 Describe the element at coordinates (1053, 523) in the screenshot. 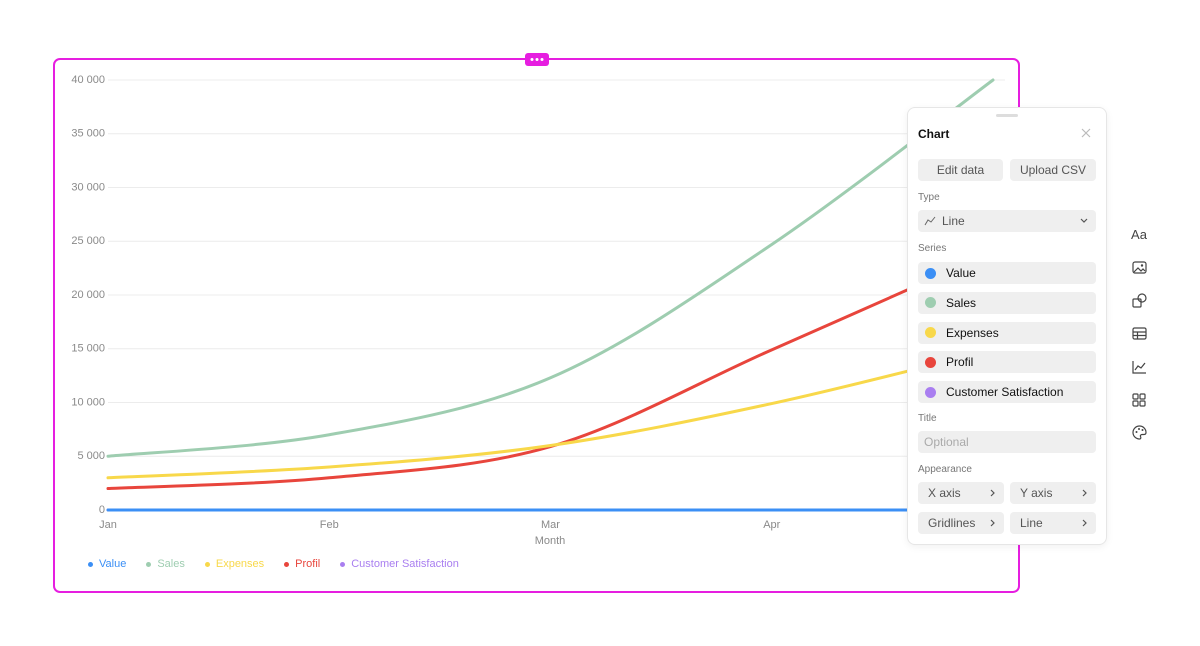

I see `appearance-button: Line` at that location.